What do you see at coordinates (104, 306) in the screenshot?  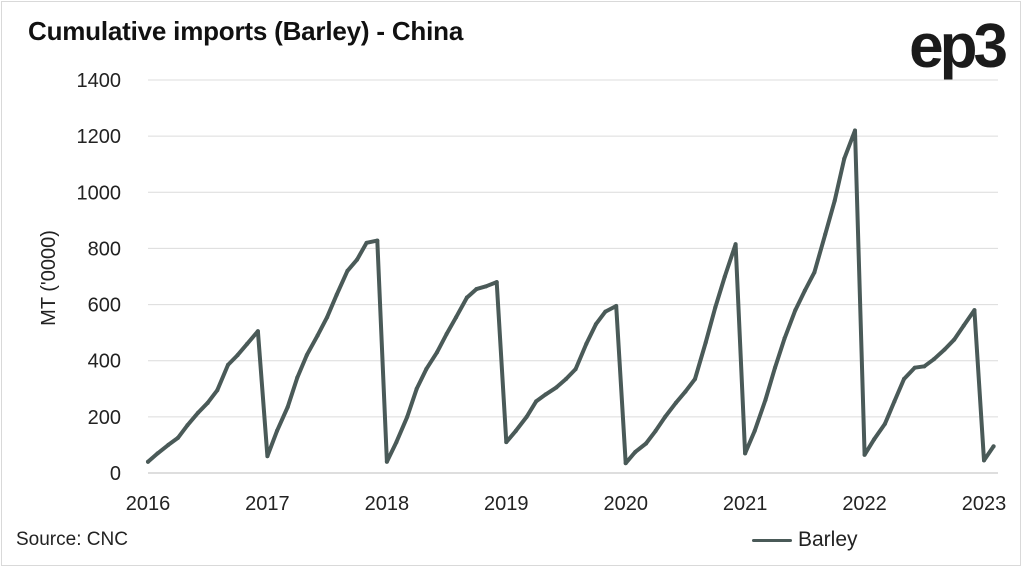 I see `y-tick-label: 600` at bounding box center [104, 306].